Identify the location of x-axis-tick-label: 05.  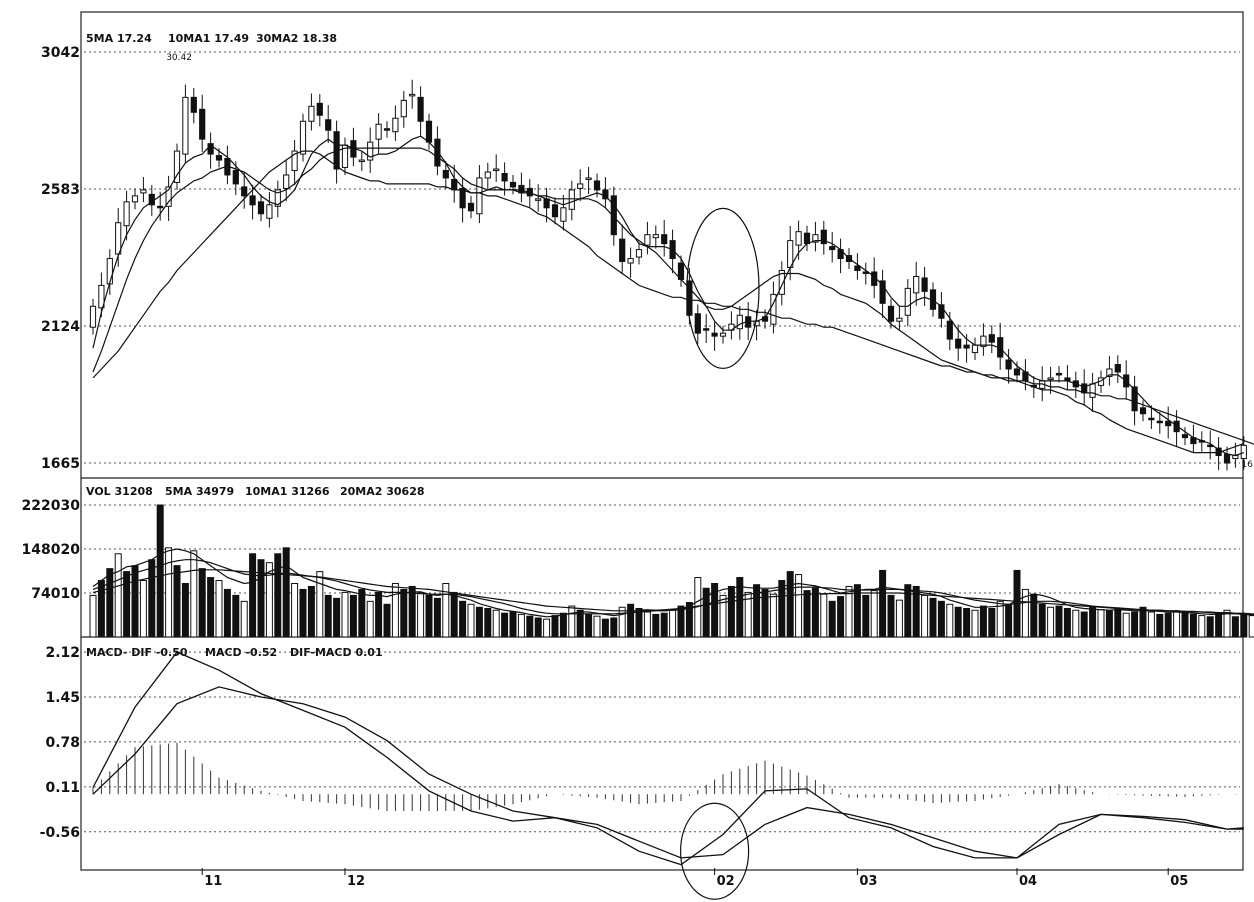
(1179, 881).